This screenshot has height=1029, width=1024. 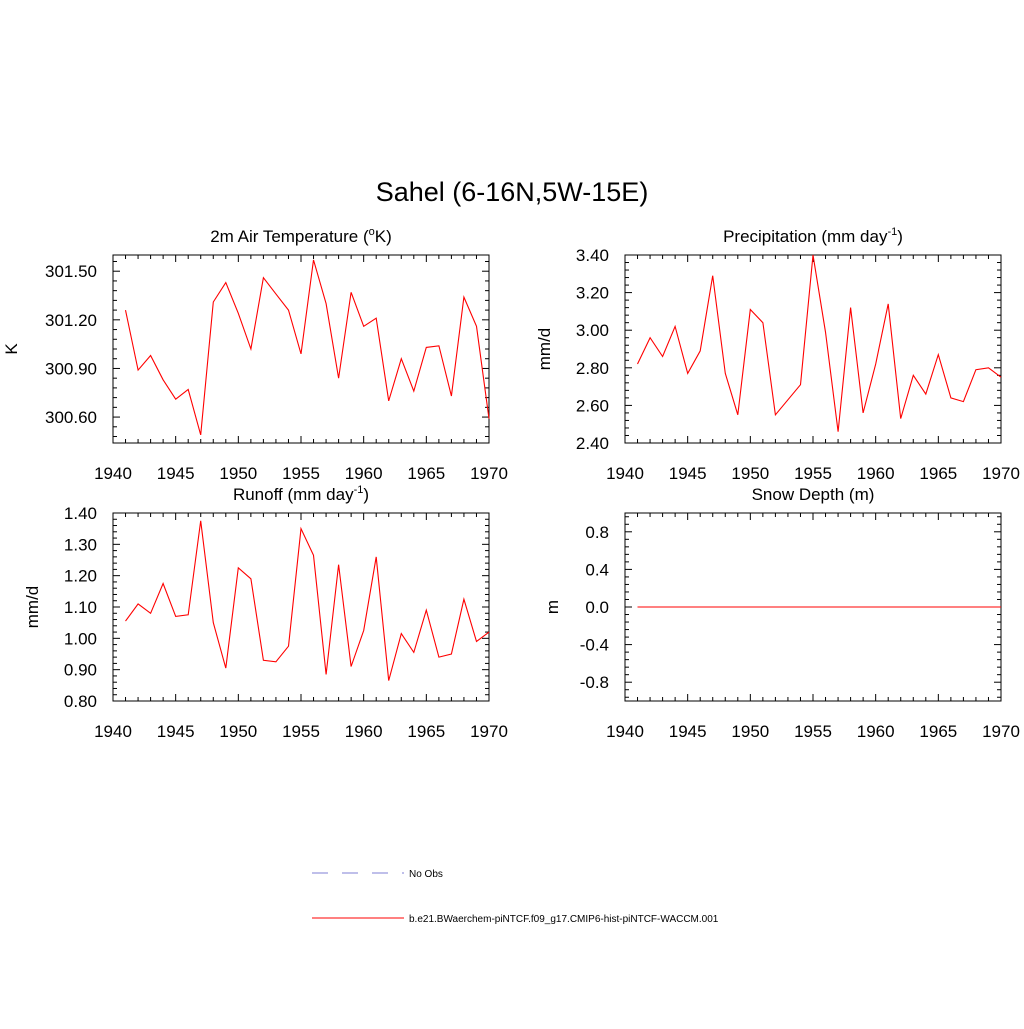 I want to click on y-tick-label: 3.00, so click(x=592, y=330).